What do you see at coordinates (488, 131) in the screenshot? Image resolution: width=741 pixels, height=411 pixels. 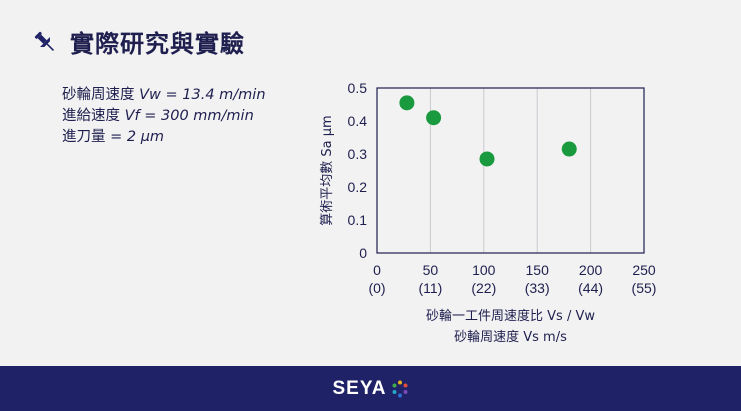 I see `data-points` at bounding box center [488, 131].